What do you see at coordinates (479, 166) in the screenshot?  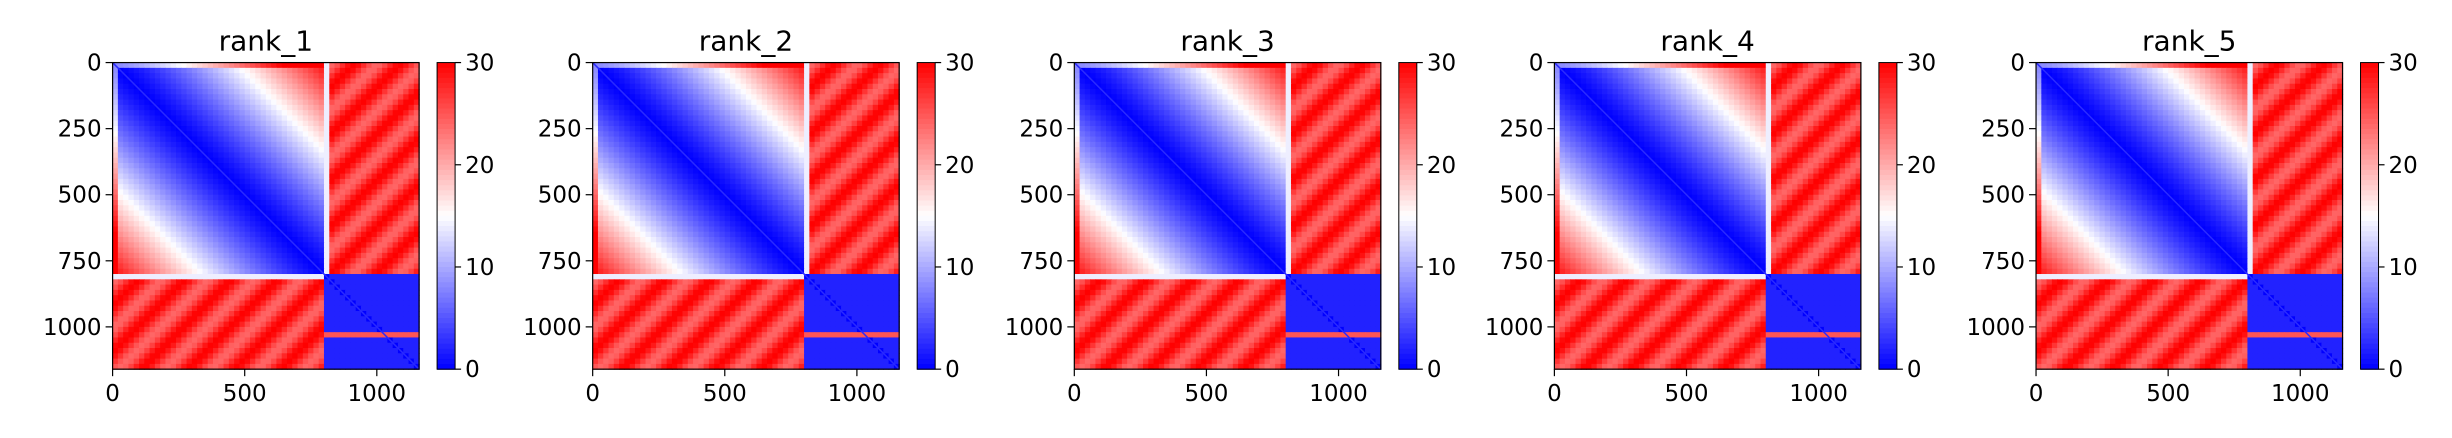 I see `colorbar-tick-label: 20` at bounding box center [479, 166].